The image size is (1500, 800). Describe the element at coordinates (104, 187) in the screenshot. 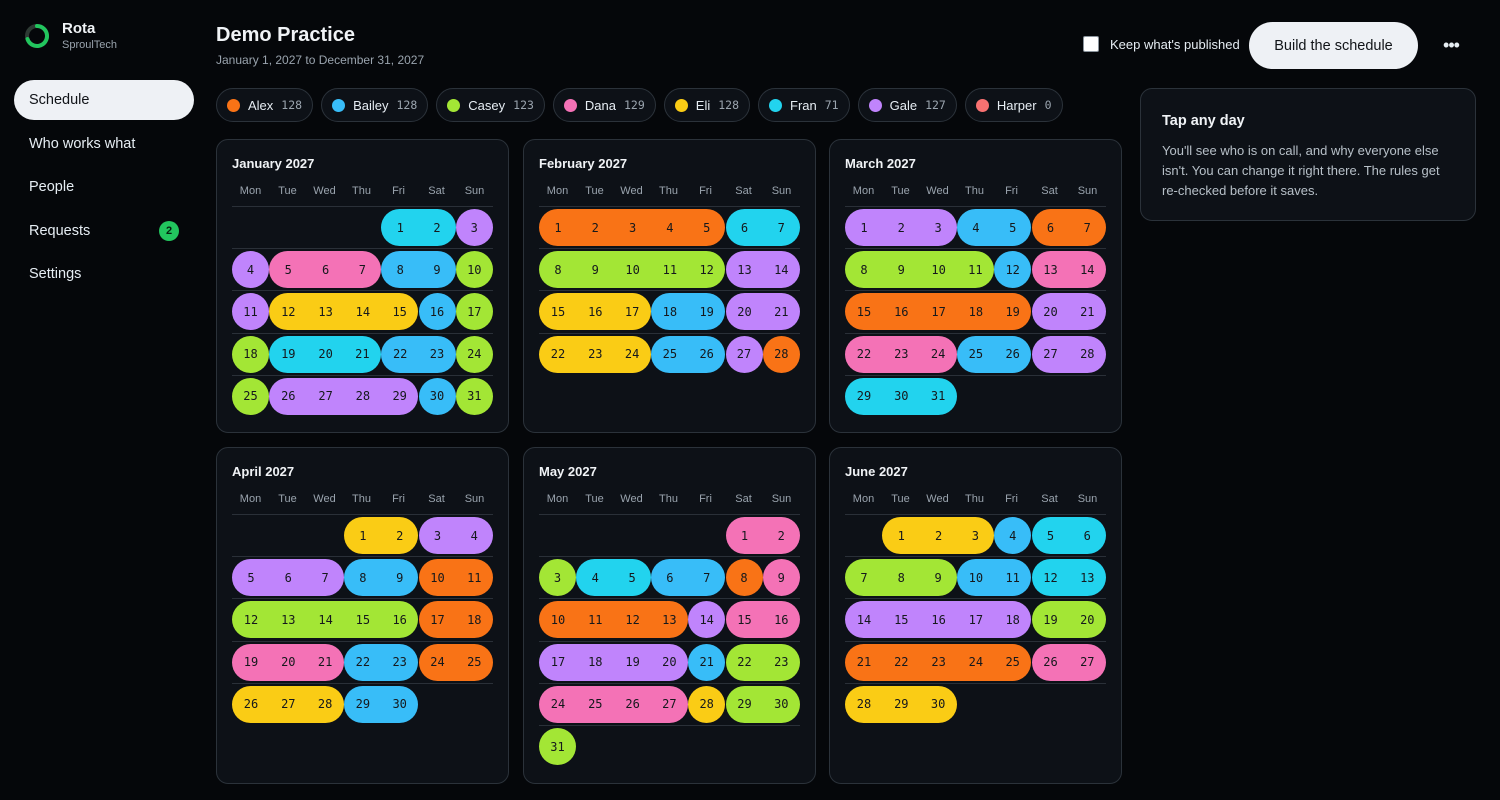

I see `sidebar-item-people: People` at that location.